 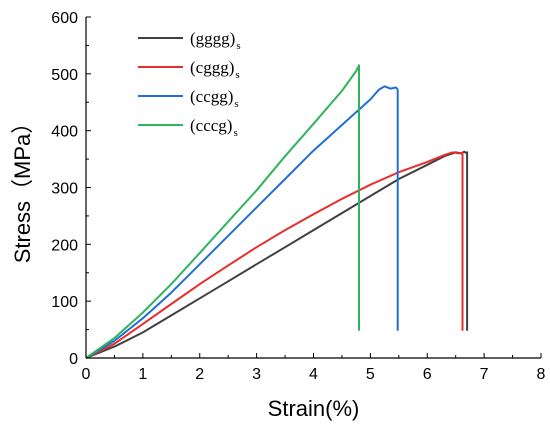 I want to click on y-tick-label: 300, so click(x=64, y=189).